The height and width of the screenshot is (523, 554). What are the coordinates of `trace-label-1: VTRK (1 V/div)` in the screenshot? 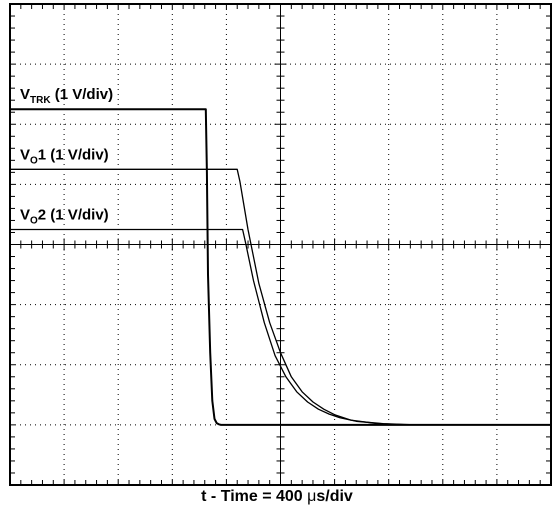 It's located at (66, 96).